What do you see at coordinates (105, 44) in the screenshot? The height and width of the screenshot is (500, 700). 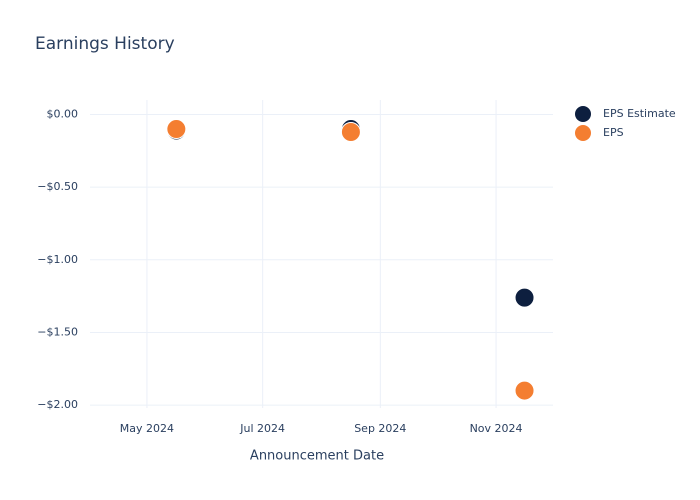 I see `chart-title: Earnings History` at bounding box center [105, 44].